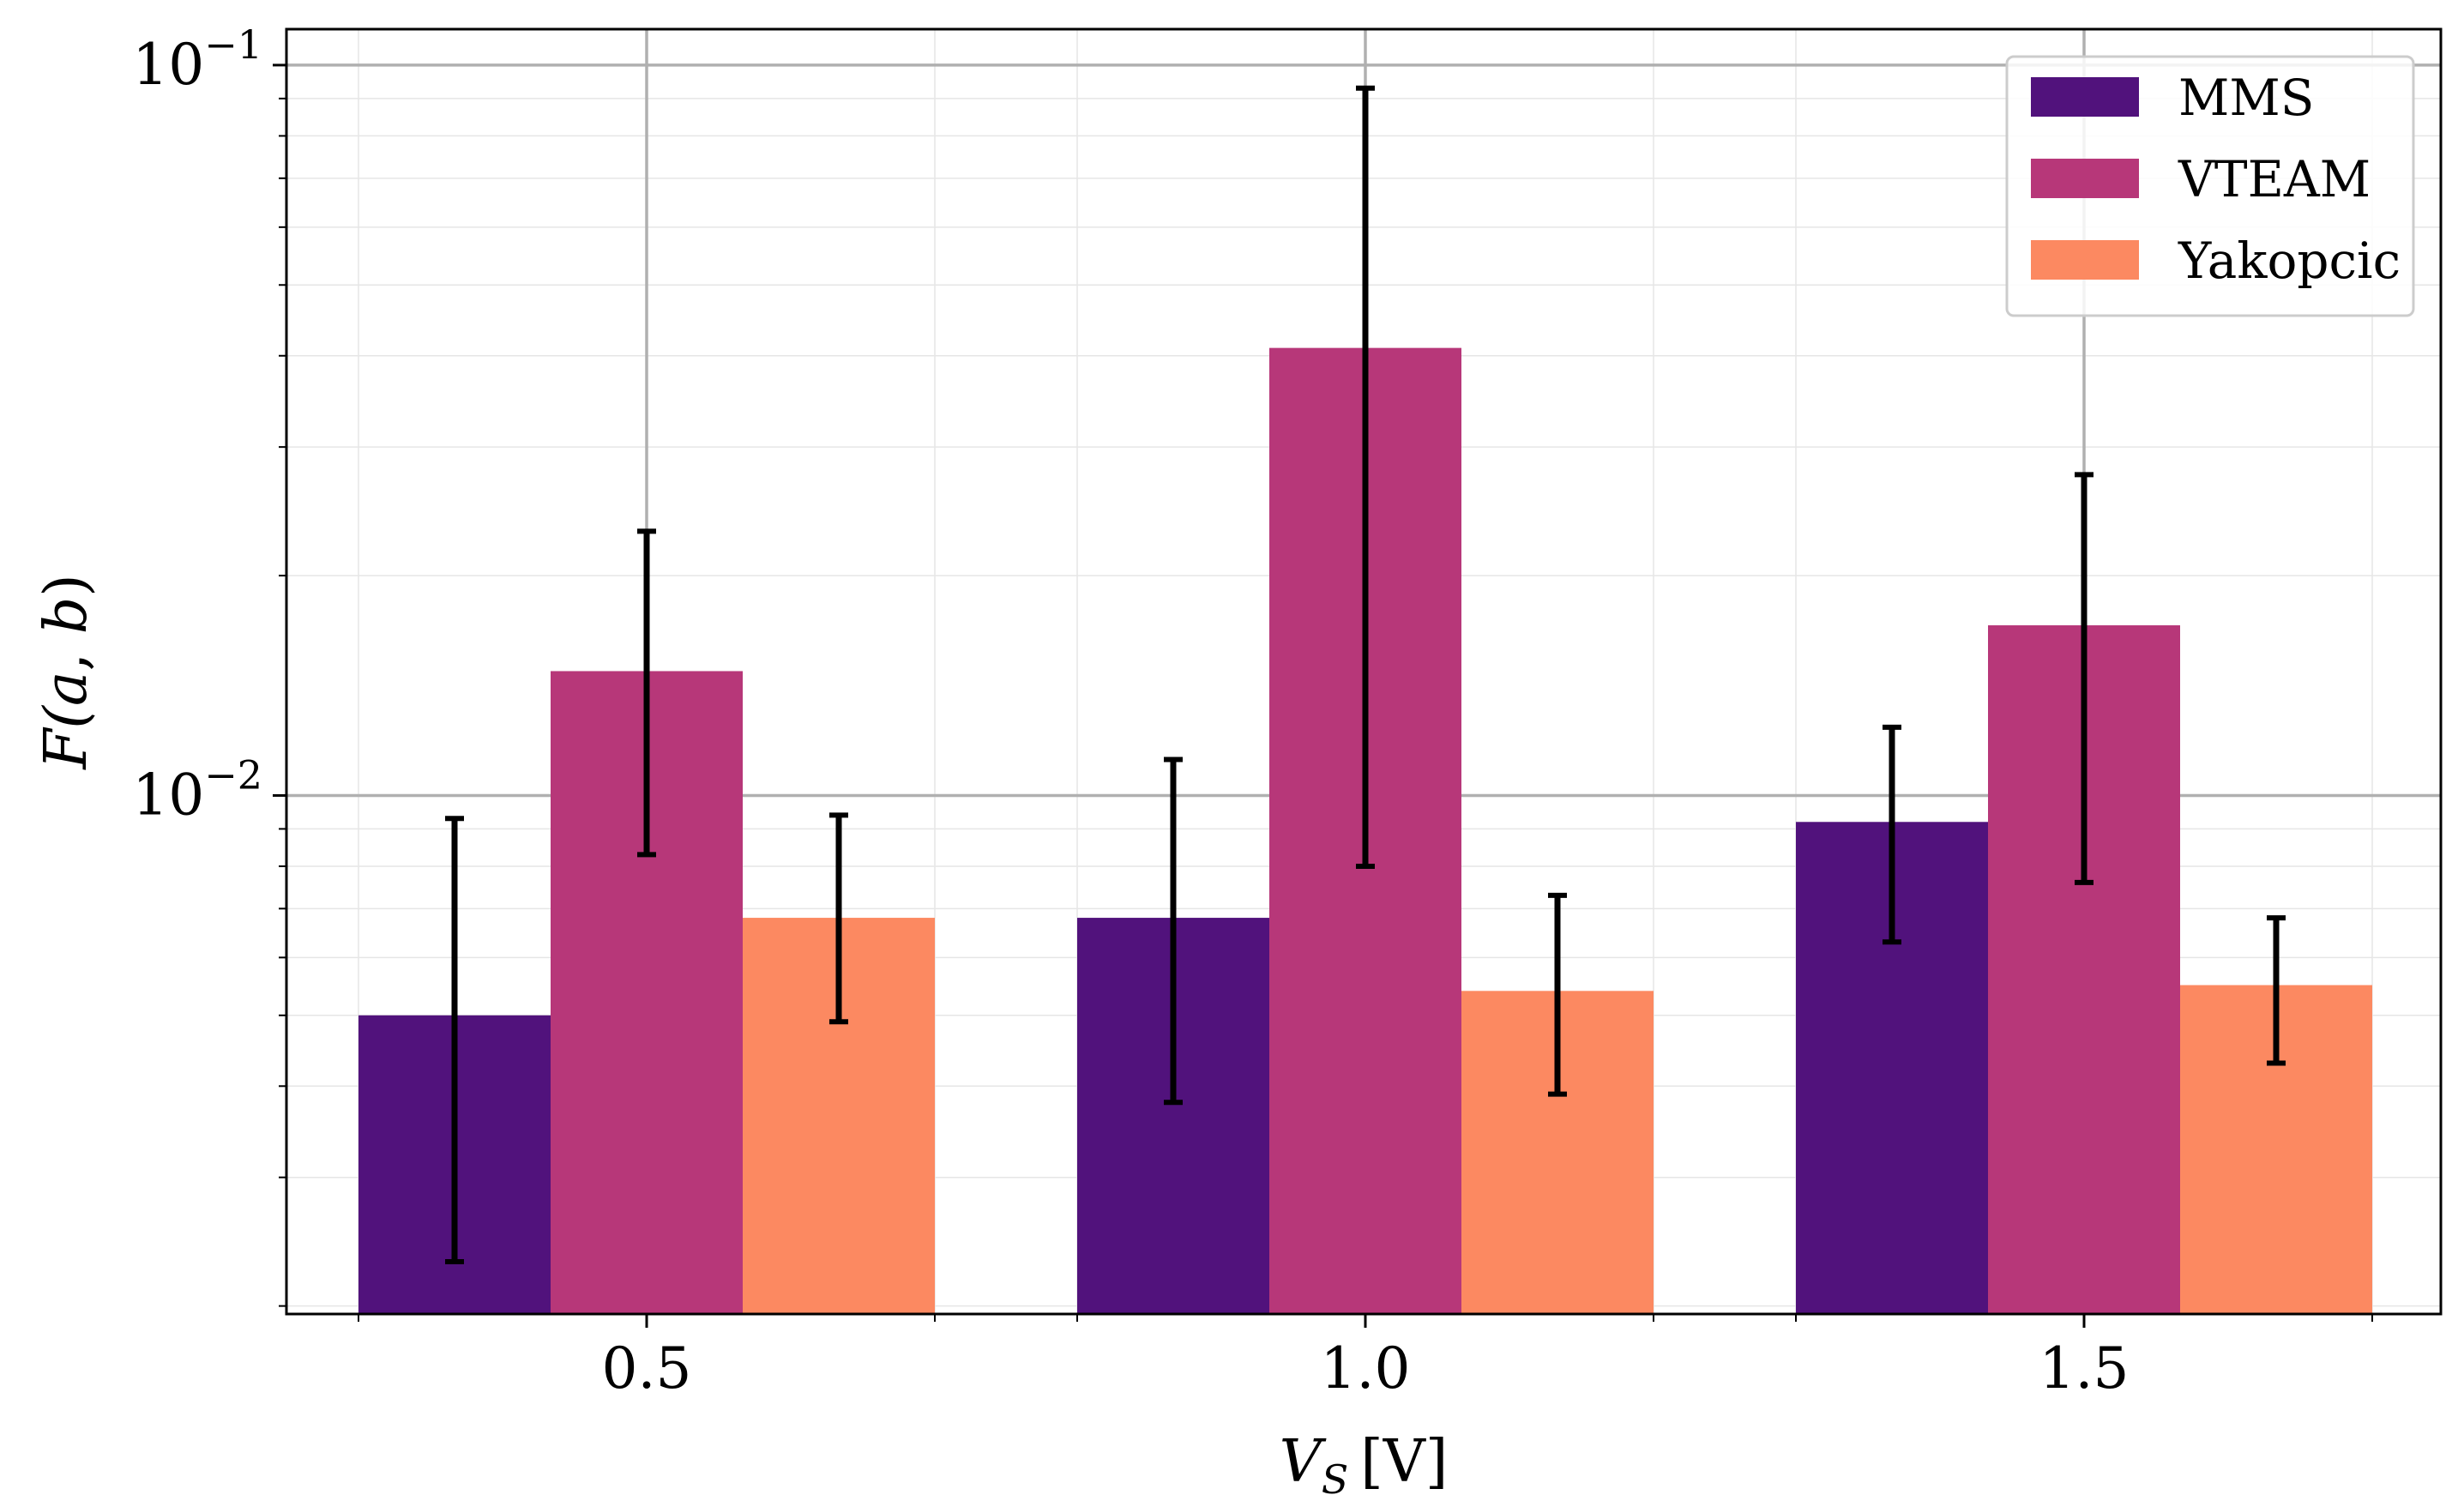 Image resolution: width=2464 pixels, height=1507 pixels. I want to click on legend-label-vteam: VTEAM, so click(2274, 179).